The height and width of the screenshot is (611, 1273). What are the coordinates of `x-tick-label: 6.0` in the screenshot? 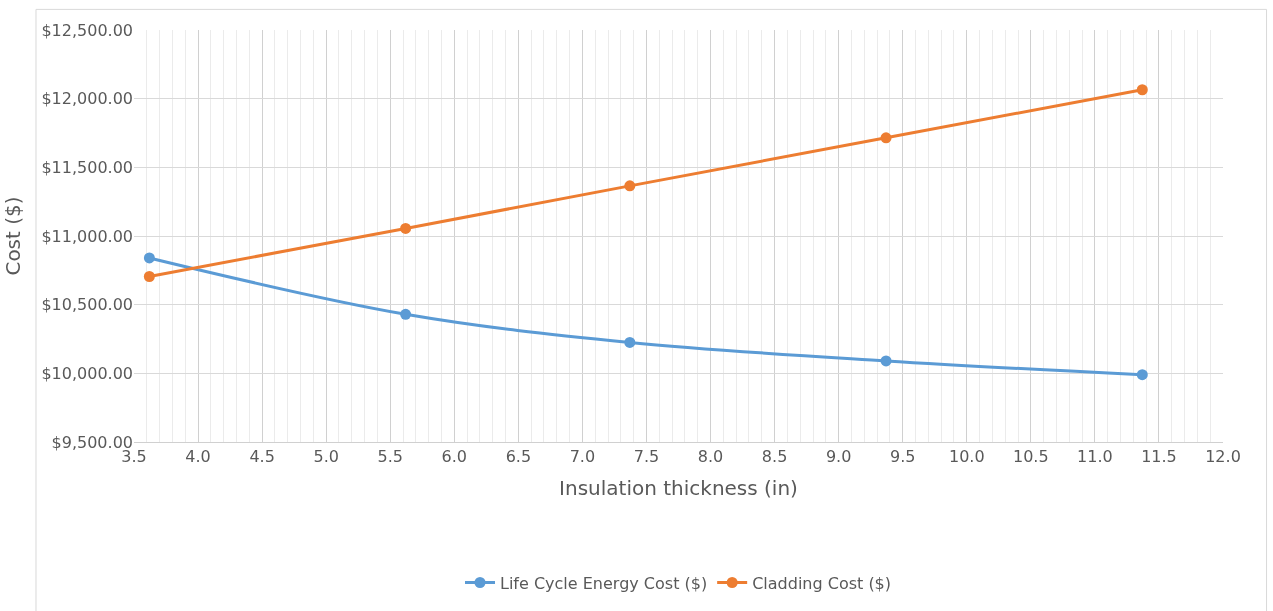 It's located at (454, 457).